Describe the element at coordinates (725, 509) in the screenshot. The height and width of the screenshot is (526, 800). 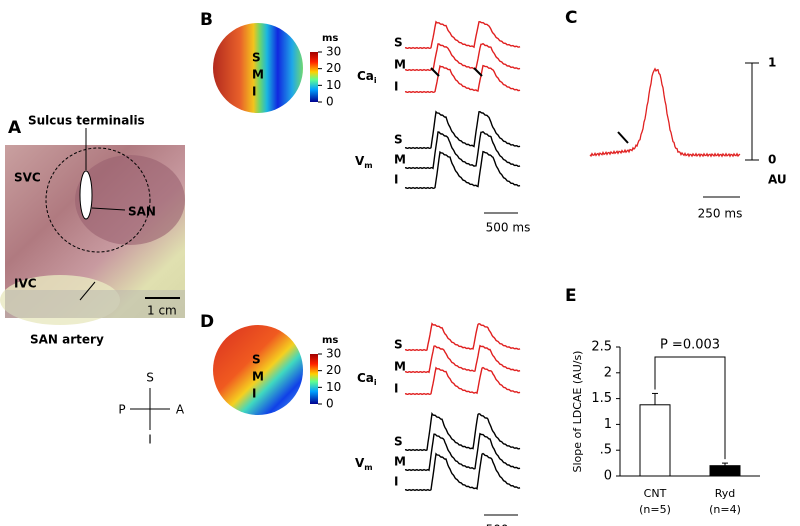
I see `sample-size: (n=4)` at that location.